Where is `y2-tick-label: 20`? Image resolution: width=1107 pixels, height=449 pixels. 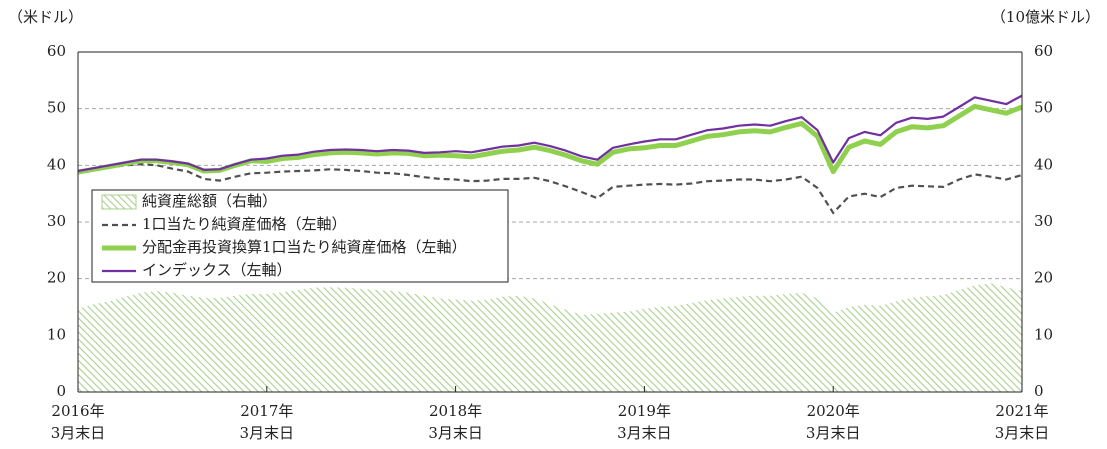 y2-tick-label: 20 is located at coordinates (1043, 278).